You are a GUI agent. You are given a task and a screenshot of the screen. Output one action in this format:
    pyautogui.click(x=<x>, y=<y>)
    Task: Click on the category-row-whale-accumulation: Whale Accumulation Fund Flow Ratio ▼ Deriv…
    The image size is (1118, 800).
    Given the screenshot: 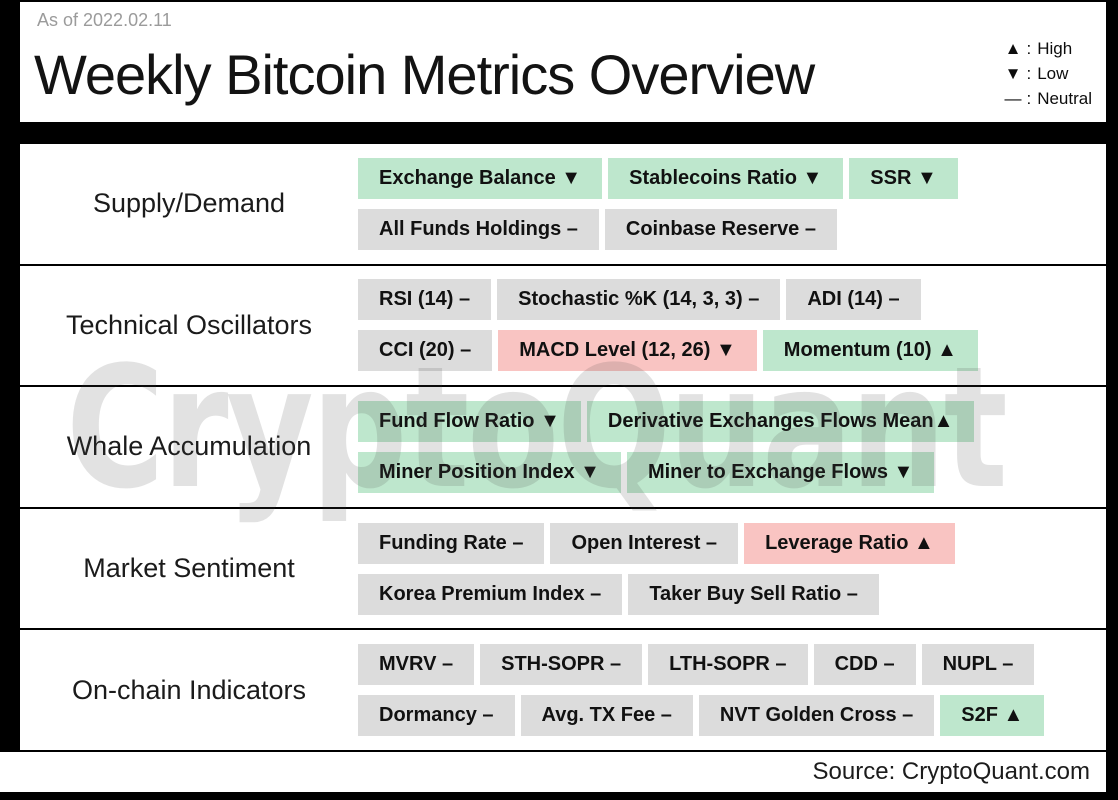 What is the action you would take?
    pyautogui.click(x=563, y=447)
    